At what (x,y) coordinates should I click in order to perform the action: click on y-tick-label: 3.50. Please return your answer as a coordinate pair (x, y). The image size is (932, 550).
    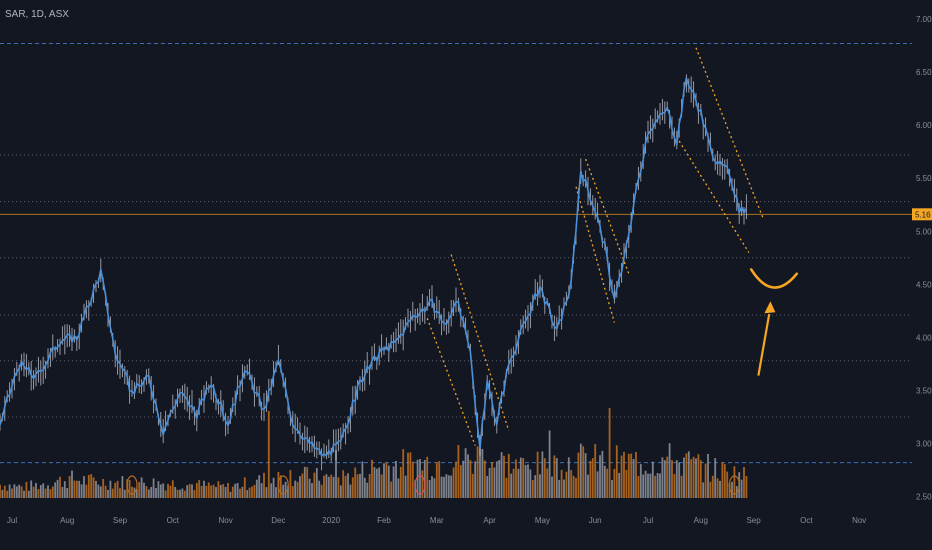
    Looking at the image, I should click on (924, 390).